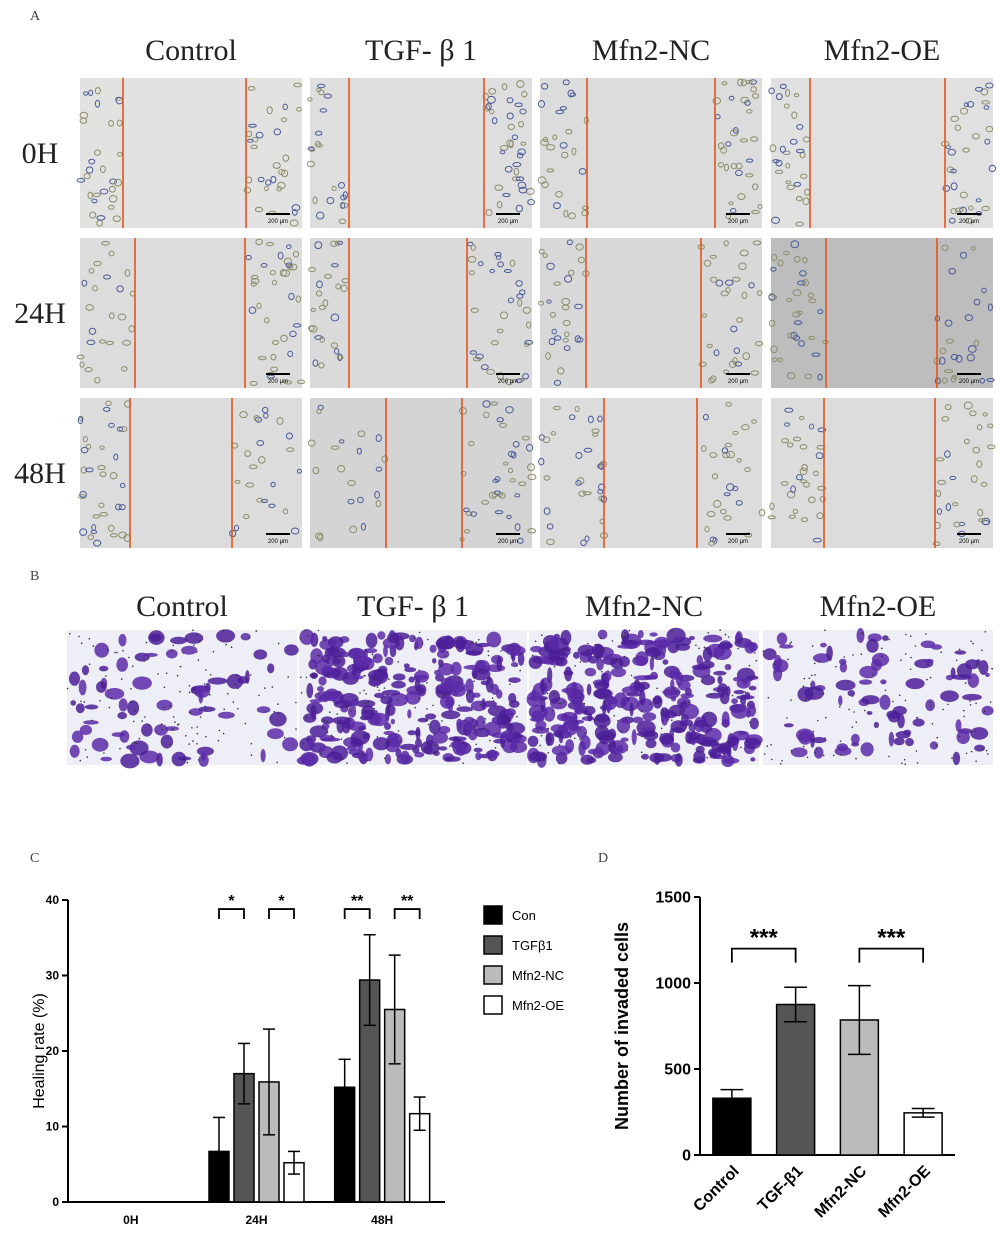 The width and height of the screenshot is (1000, 1243). I want to click on y-tick-label: 30, so click(53, 976).